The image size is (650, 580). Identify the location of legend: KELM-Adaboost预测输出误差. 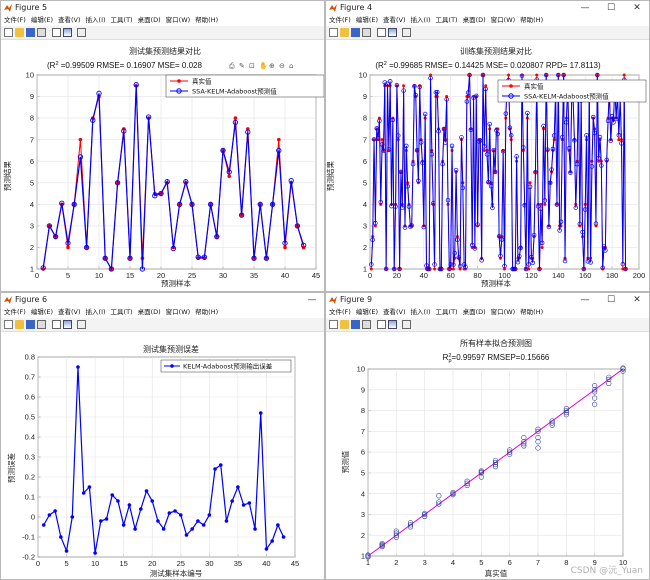
(226, 366).